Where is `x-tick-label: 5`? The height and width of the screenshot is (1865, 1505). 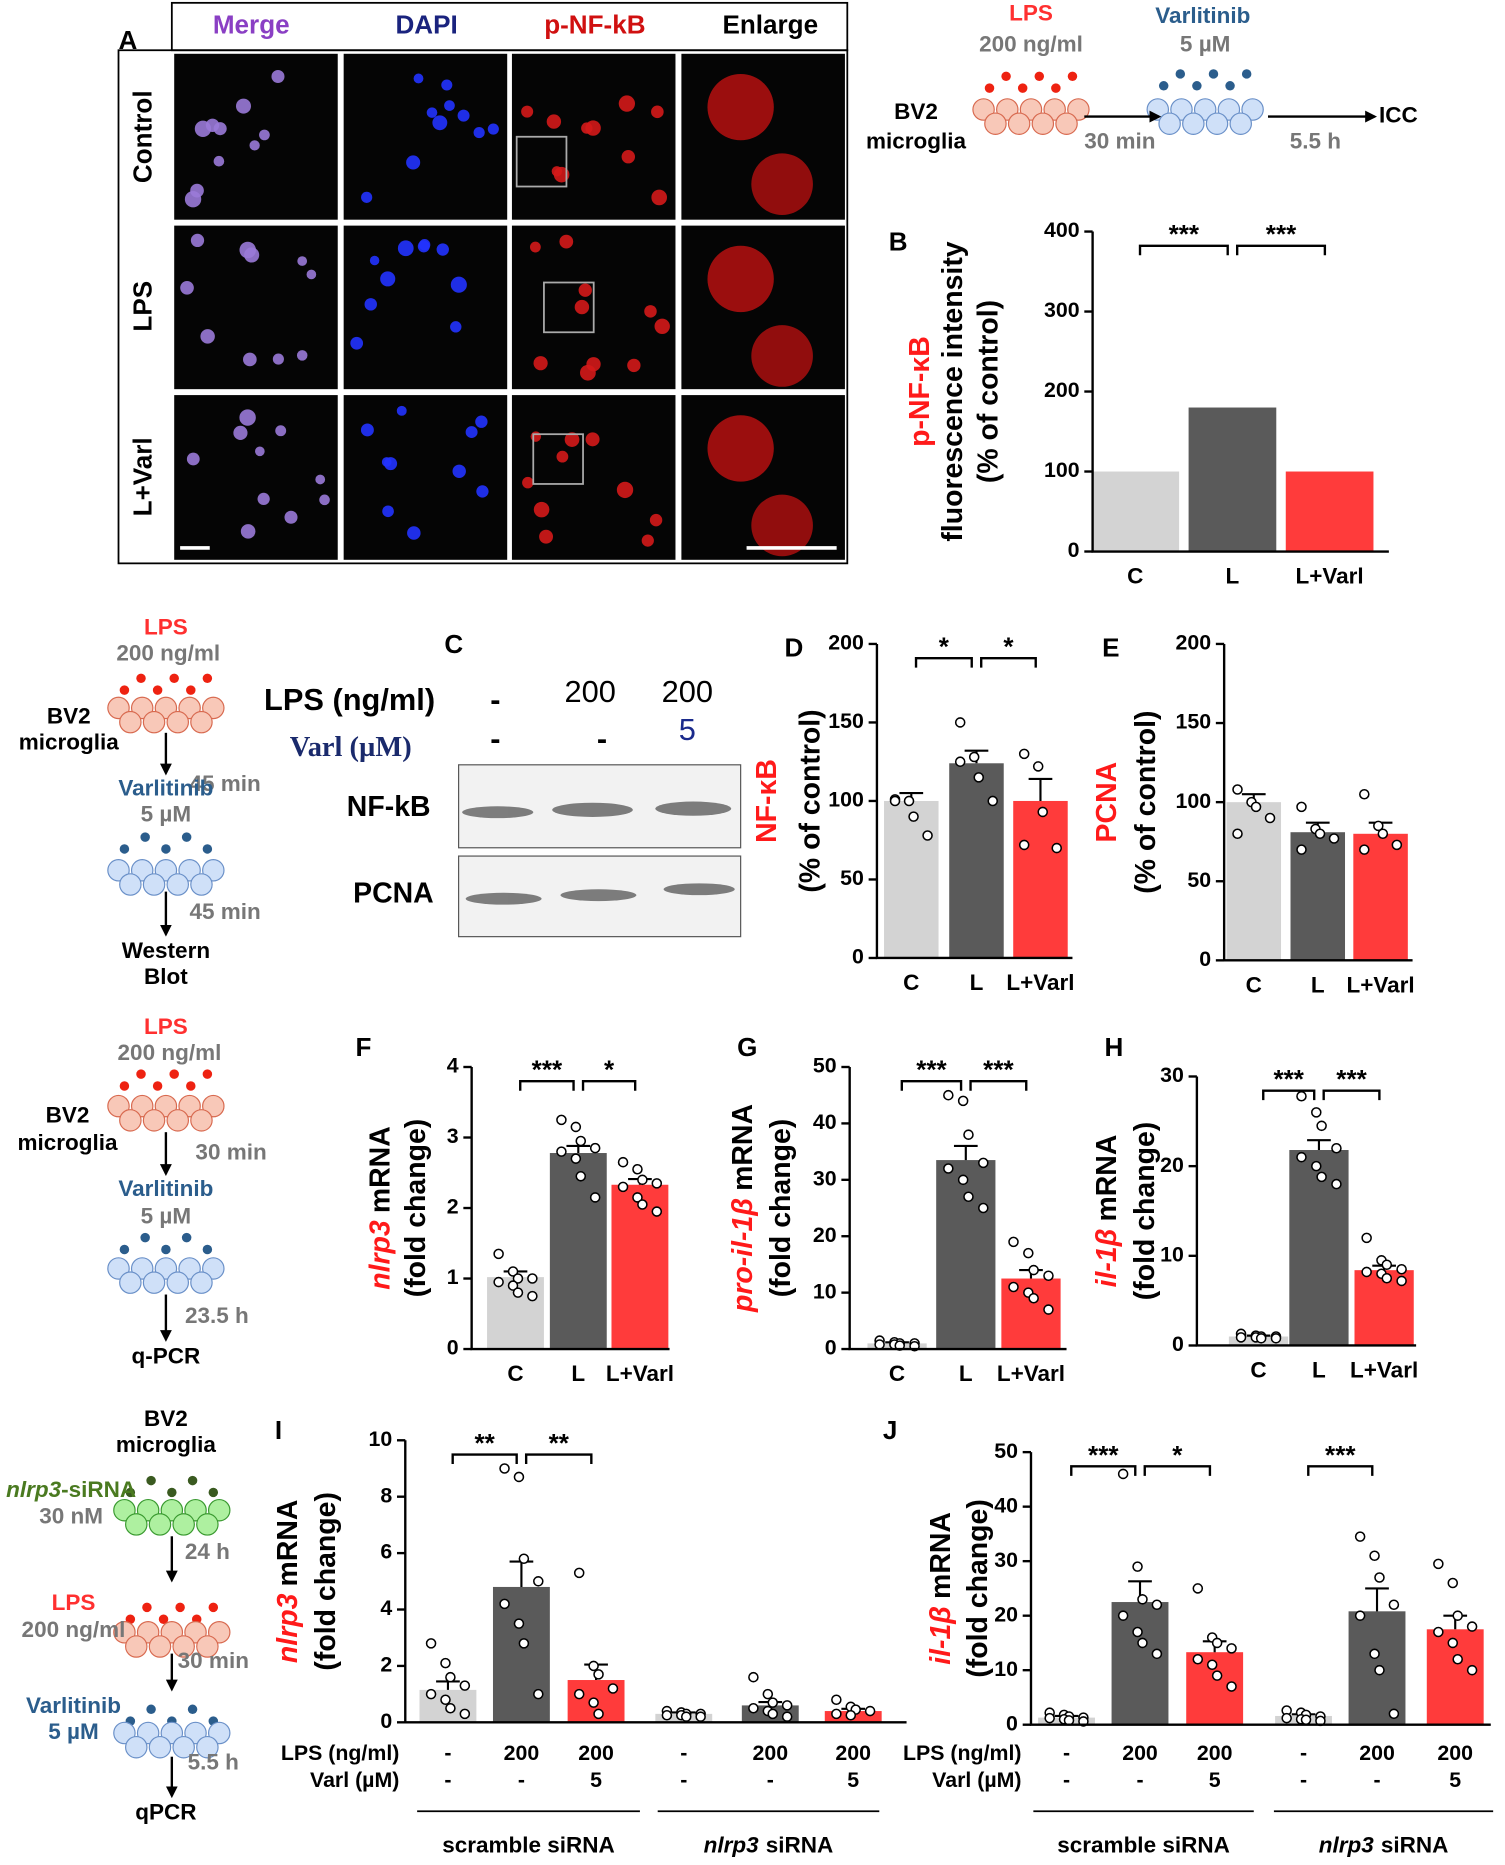
x-tick-label: 5 is located at coordinates (1455, 1780).